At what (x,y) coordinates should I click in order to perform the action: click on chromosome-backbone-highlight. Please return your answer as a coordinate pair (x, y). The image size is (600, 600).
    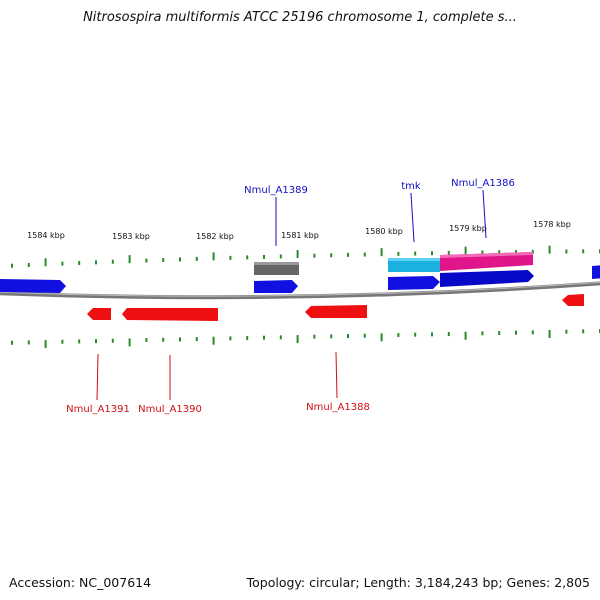
    Looking at the image, I should click on (300, 289).